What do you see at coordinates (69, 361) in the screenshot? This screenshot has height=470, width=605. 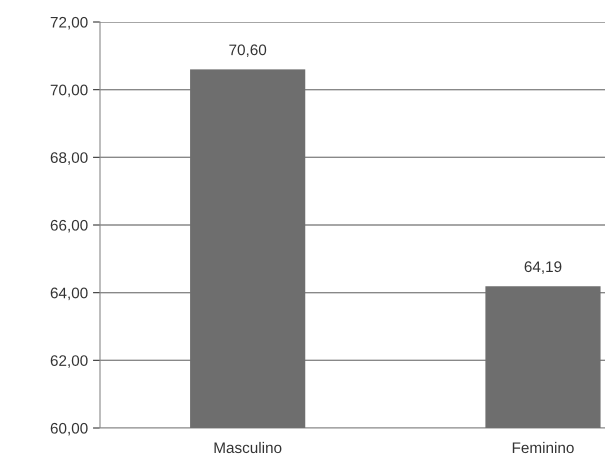 I see `y-tick-label: 62,00` at bounding box center [69, 361].